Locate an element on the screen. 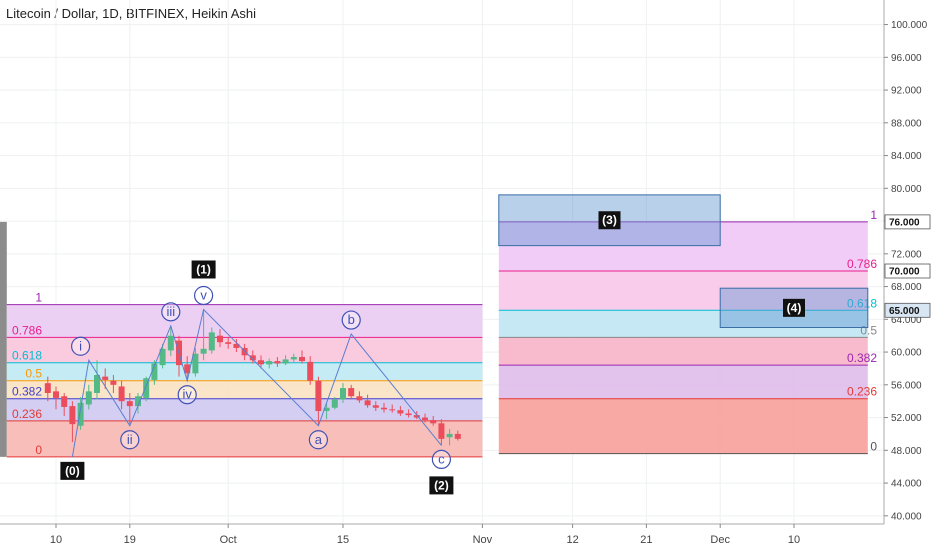  fib2-band-0.5 is located at coordinates (683, 351).